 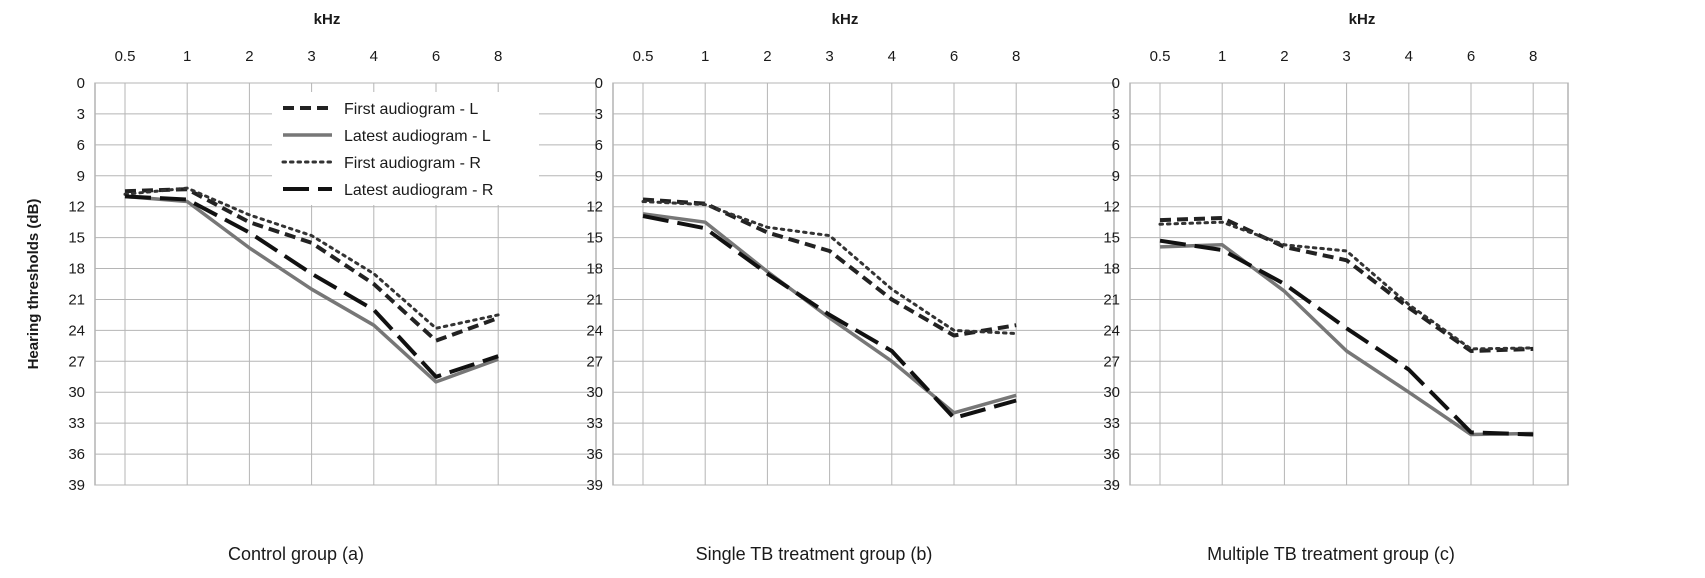 What do you see at coordinates (33, 284) in the screenshot?
I see `y-axis-title: Hearing thresholds (dB)` at bounding box center [33, 284].